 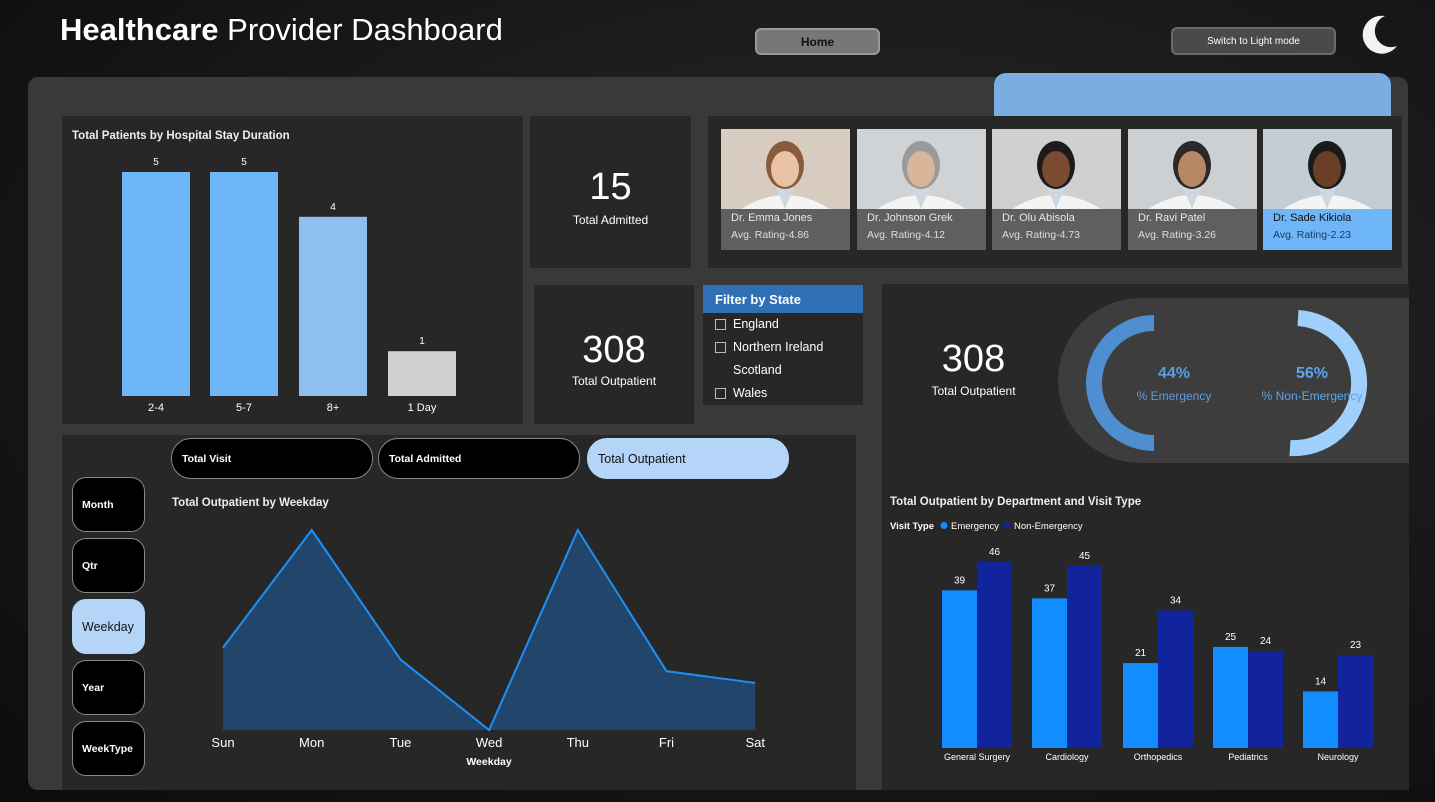 I want to click on stay-tick-label: 1 Day, so click(x=422, y=408).